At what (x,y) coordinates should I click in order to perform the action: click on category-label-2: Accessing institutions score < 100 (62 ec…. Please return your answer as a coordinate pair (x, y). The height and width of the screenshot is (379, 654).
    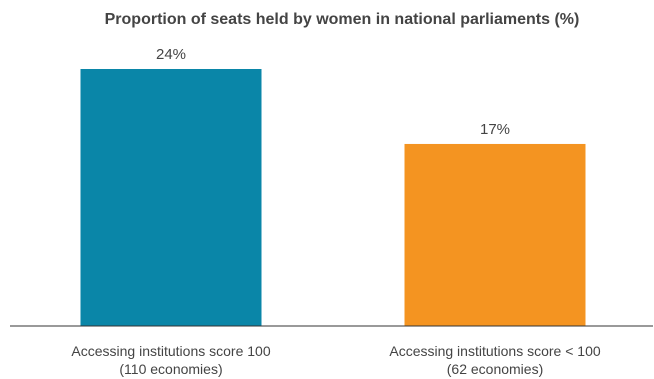
    Looking at the image, I should click on (494, 360).